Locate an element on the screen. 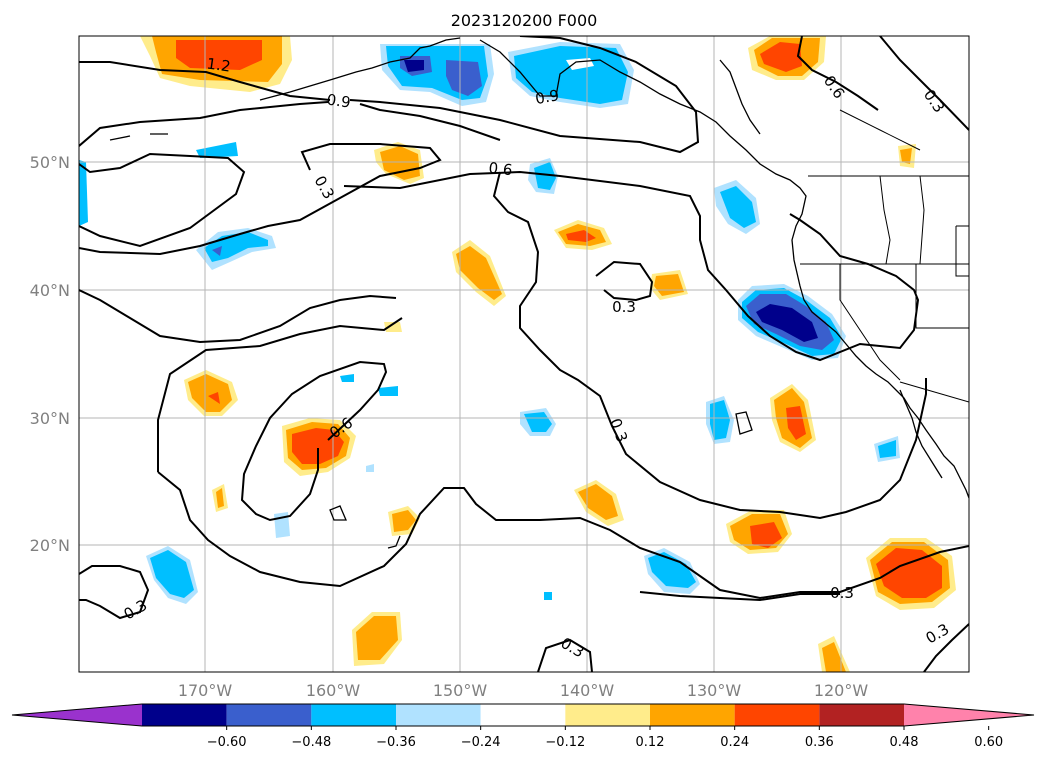 This screenshot has width=1047, height=765. latitude-labels: 50°N 40°N 30°N 20°N is located at coordinates (50, 354).